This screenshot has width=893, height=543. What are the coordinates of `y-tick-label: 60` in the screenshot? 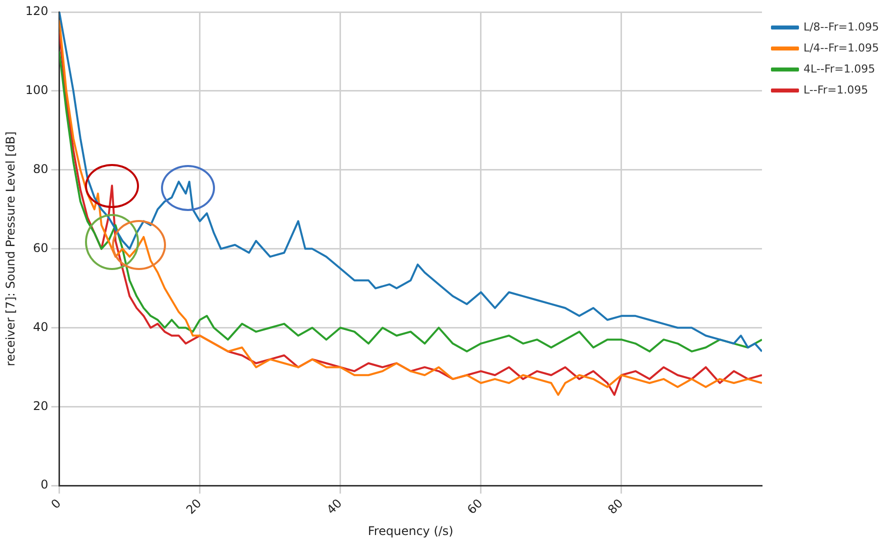 It's located at (40, 247).